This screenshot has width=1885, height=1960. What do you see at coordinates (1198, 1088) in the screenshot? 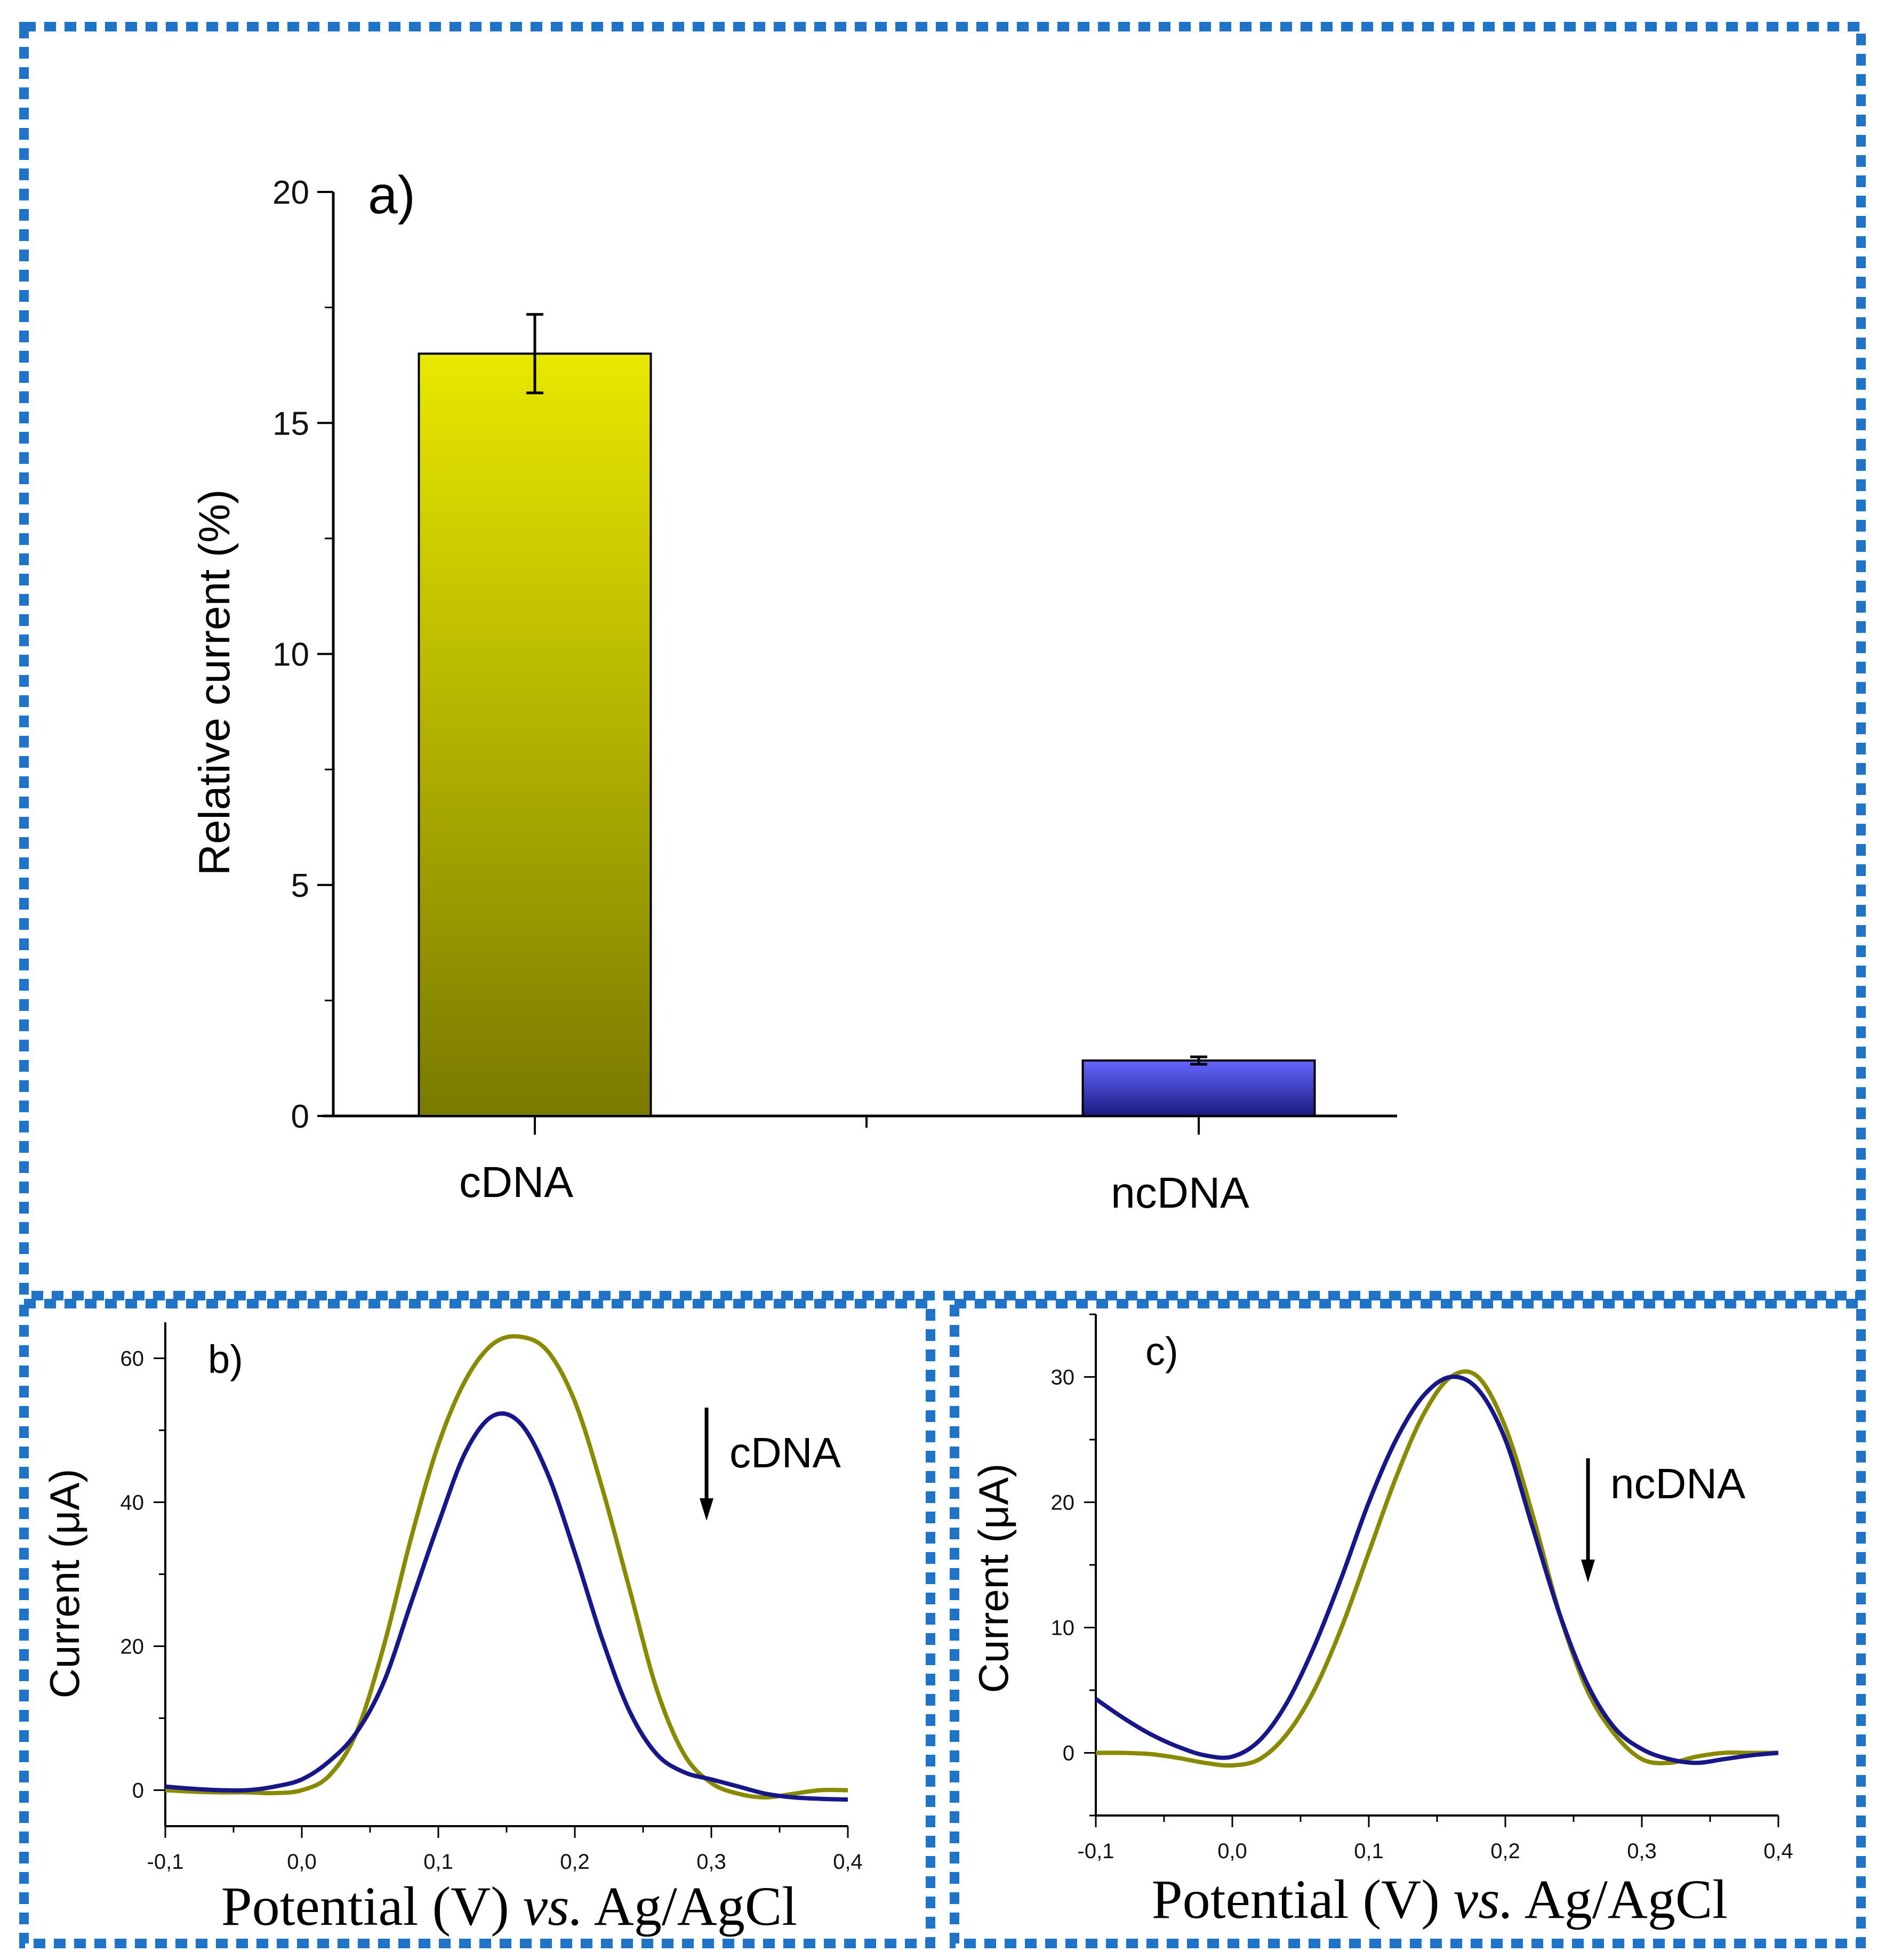
I see `bar-ncDNA` at bounding box center [1198, 1088].